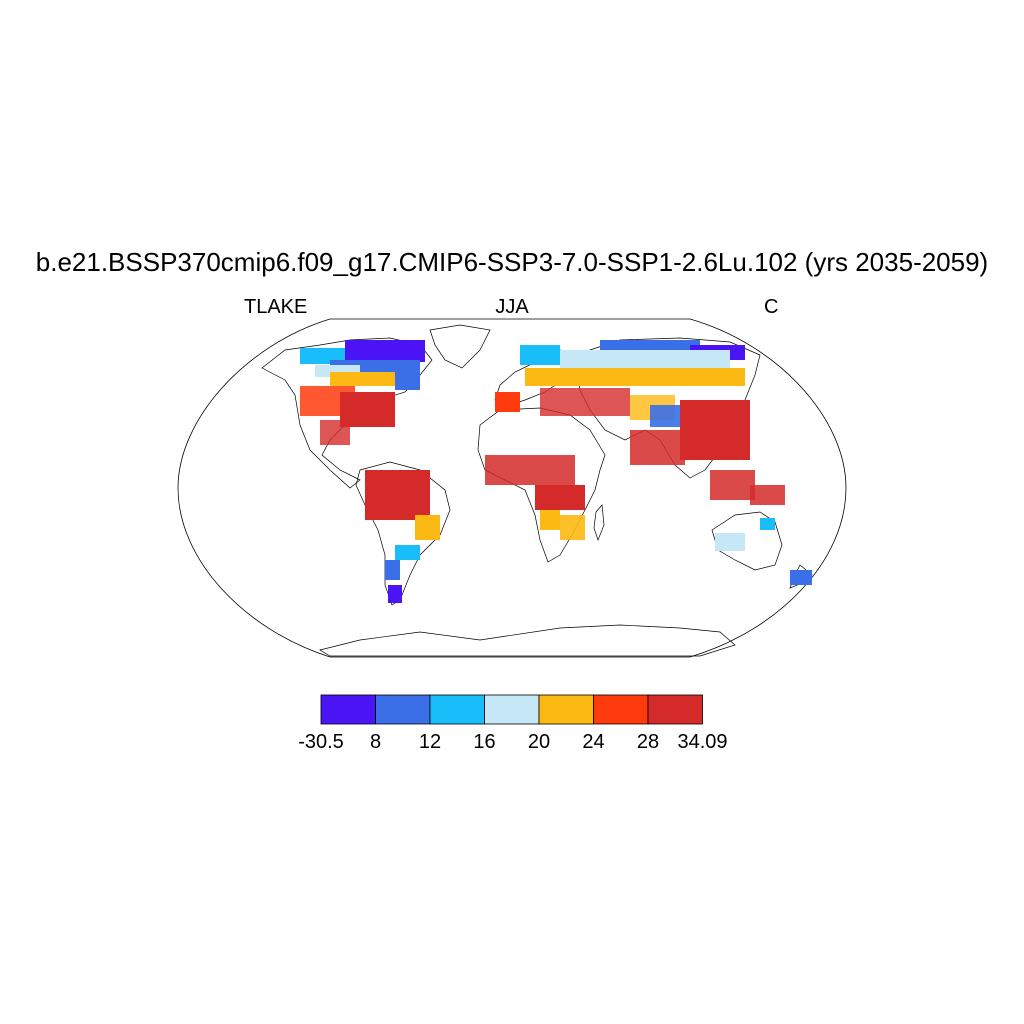 This screenshot has width=1024, height=1024. I want to click on australia-coast, so click(747, 541).